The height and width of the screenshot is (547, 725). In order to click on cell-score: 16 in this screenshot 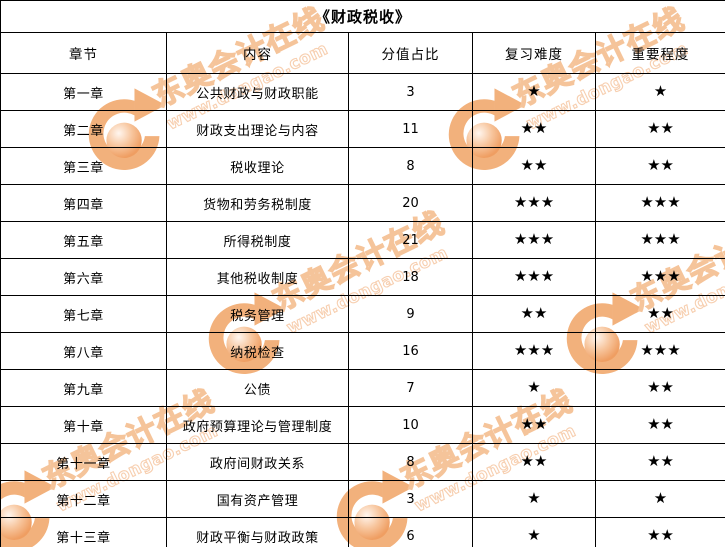, I will do `click(410, 351)`.